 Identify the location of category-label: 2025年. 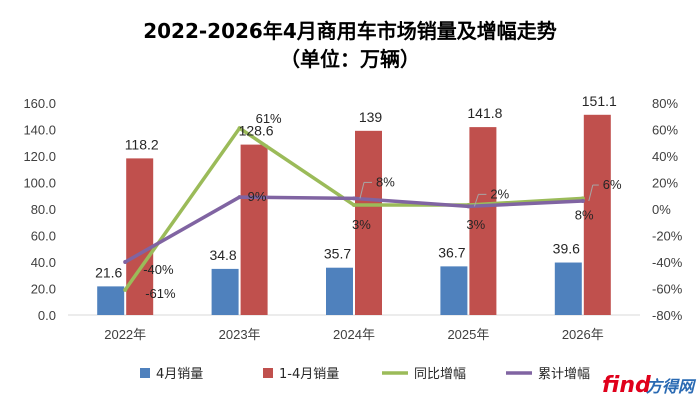
(468, 334).